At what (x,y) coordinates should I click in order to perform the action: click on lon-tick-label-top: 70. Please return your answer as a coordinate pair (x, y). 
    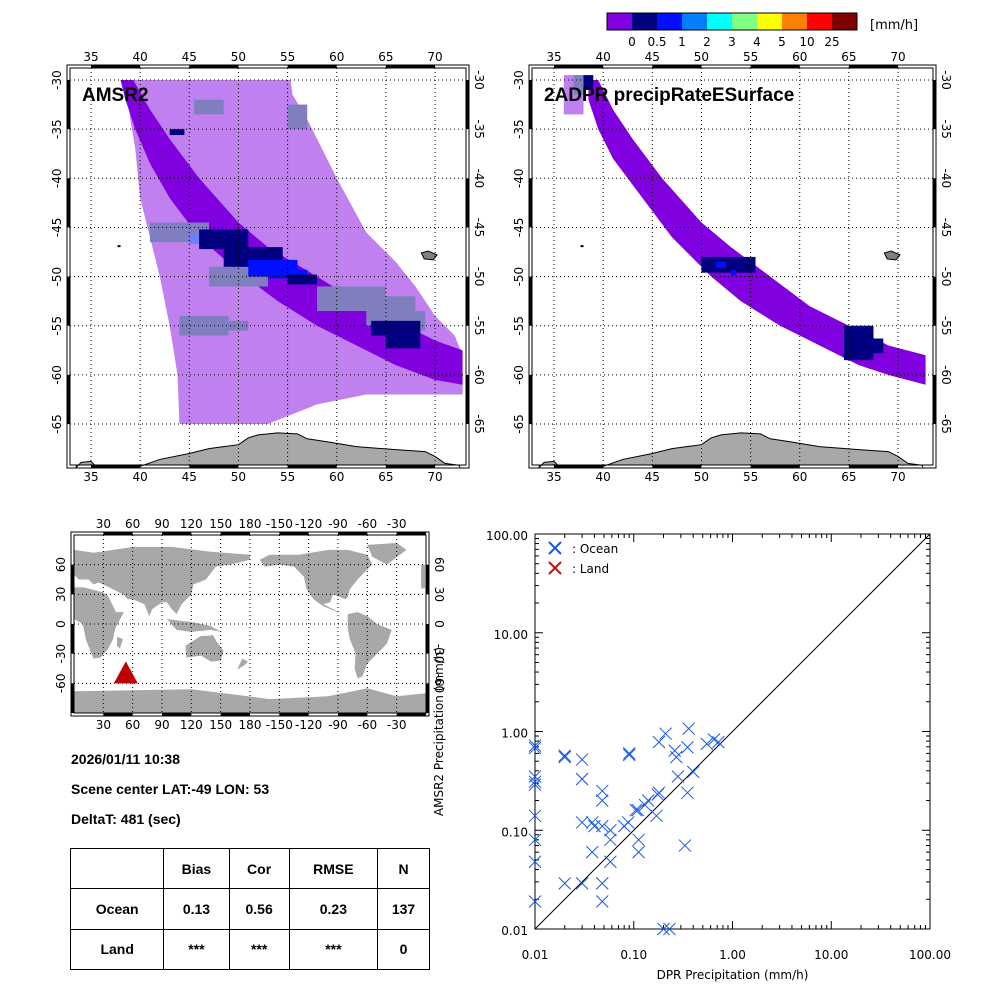
    Looking at the image, I should click on (897, 57).